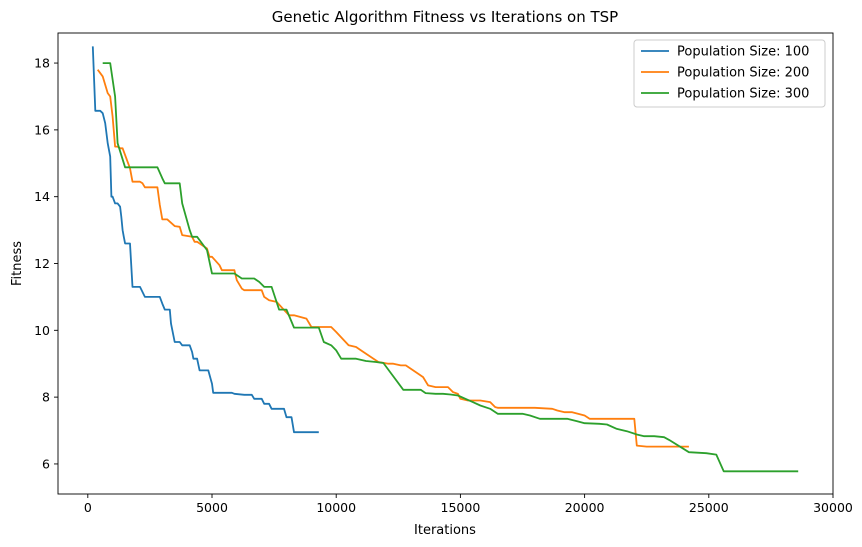 This screenshot has height=547, width=862. Describe the element at coordinates (585, 507) in the screenshot. I see `x-tick-label: 20000` at that location.